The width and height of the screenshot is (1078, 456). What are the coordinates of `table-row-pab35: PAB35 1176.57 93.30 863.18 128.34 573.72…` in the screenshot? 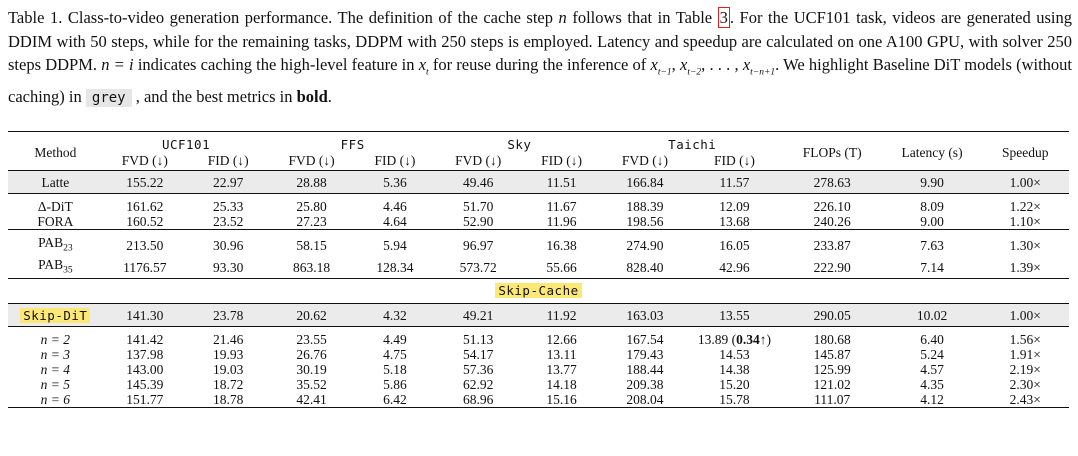 It's located at (539, 266).